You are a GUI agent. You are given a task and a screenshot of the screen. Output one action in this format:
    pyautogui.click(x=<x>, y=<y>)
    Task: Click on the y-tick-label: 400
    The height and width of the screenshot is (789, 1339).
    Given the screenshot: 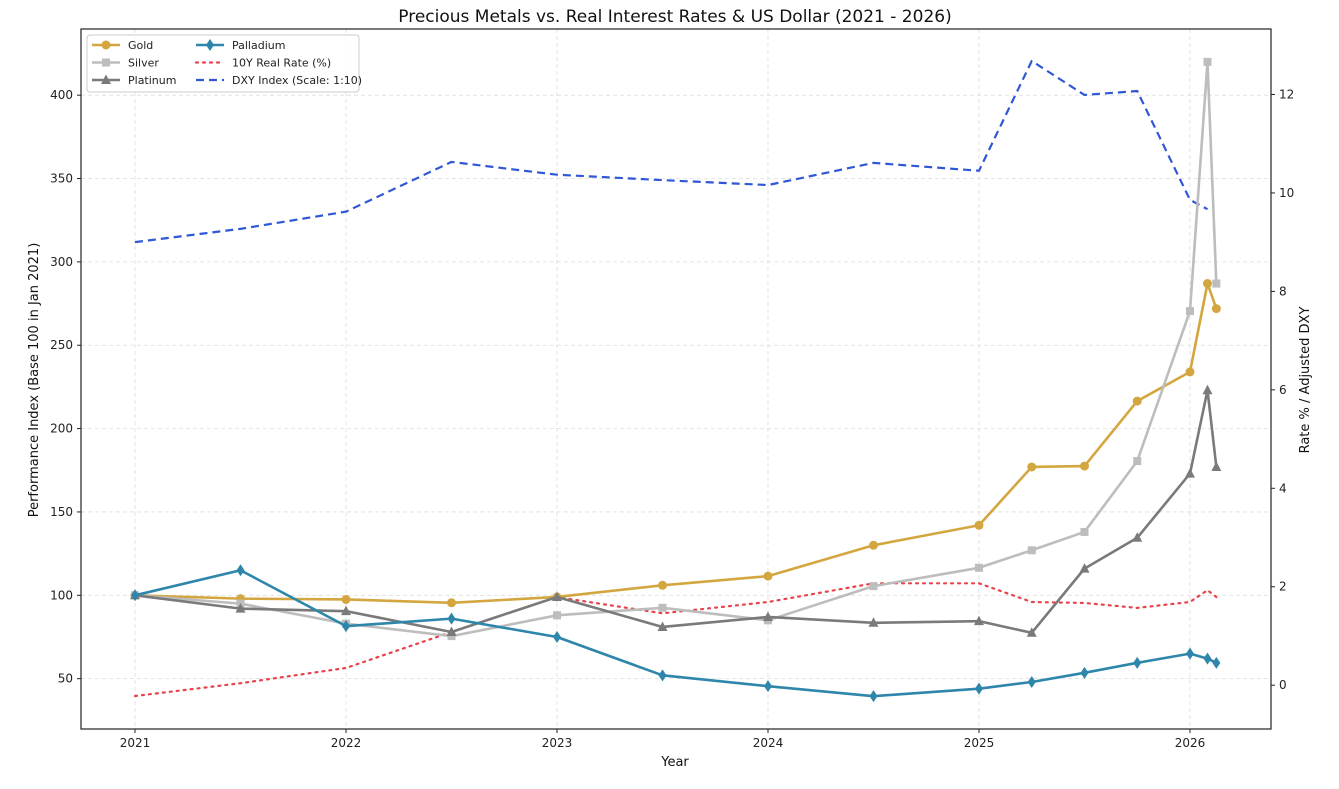 What is the action you would take?
    pyautogui.click(x=61, y=95)
    